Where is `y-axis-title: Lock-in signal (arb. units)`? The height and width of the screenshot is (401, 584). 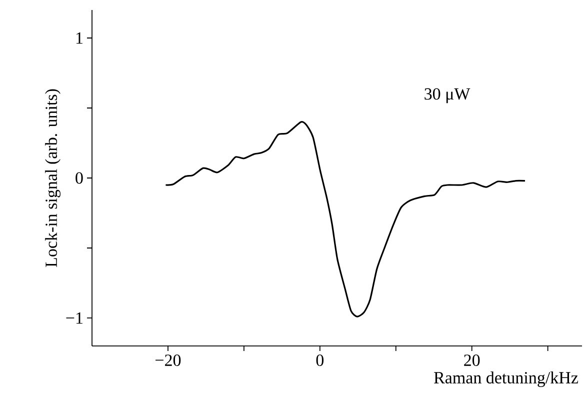 y-axis-title: Lock-in signal (arb. units) is located at coordinates (53, 178).